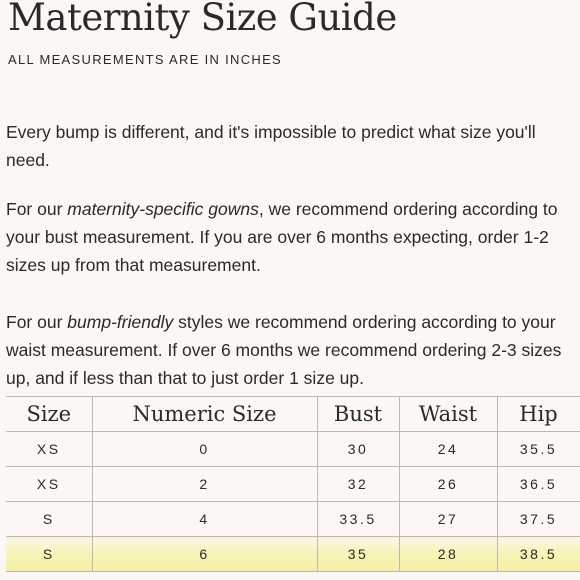  Describe the element at coordinates (538, 554) in the screenshot. I see `cell-hip: 38.5` at that location.